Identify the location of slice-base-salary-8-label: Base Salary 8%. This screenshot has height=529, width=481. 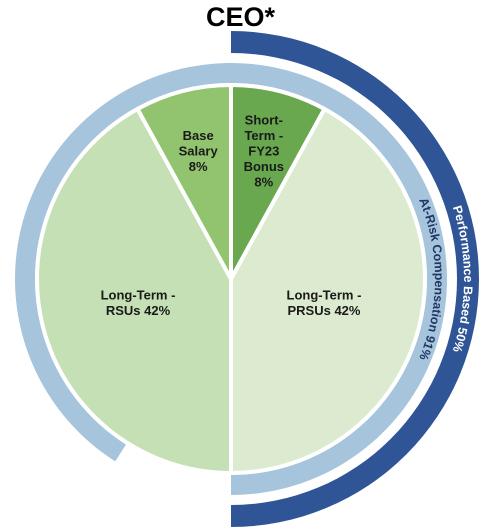
(199, 151).